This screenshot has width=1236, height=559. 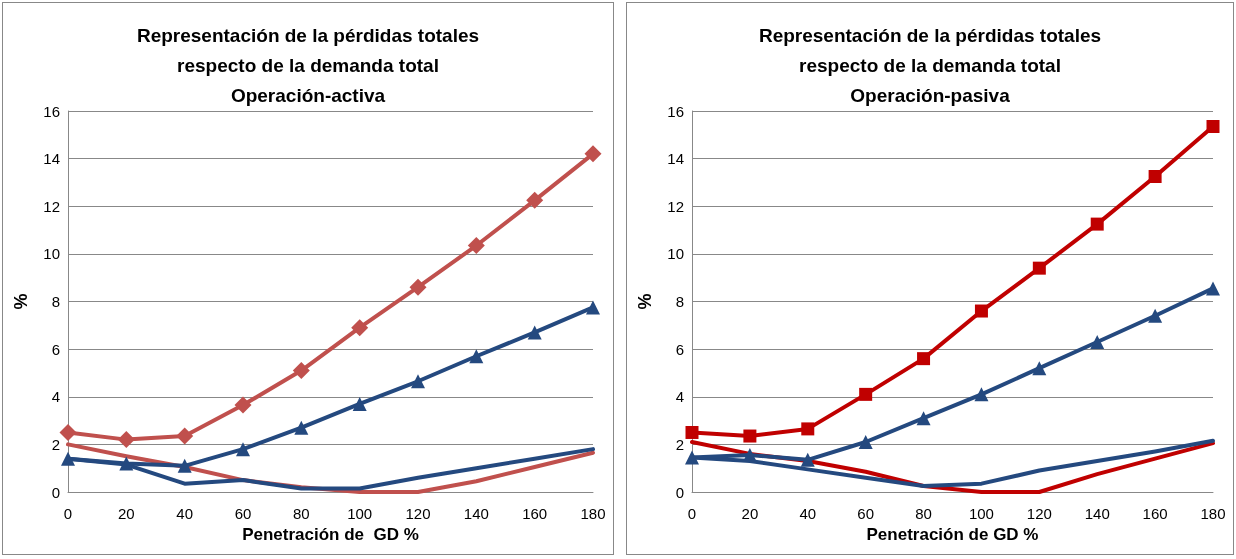 What do you see at coordinates (930, 65) in the screenshot?
I see `chart-title: Representación de la pérdidas totales respecto de la demanda total Operación-pasiva` at bounding box center [930, 65].